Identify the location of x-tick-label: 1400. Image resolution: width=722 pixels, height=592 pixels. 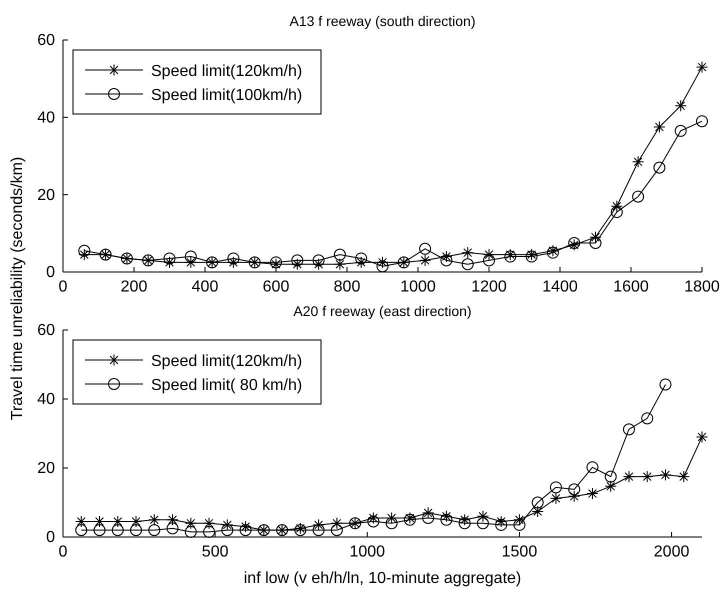
(560, 287).